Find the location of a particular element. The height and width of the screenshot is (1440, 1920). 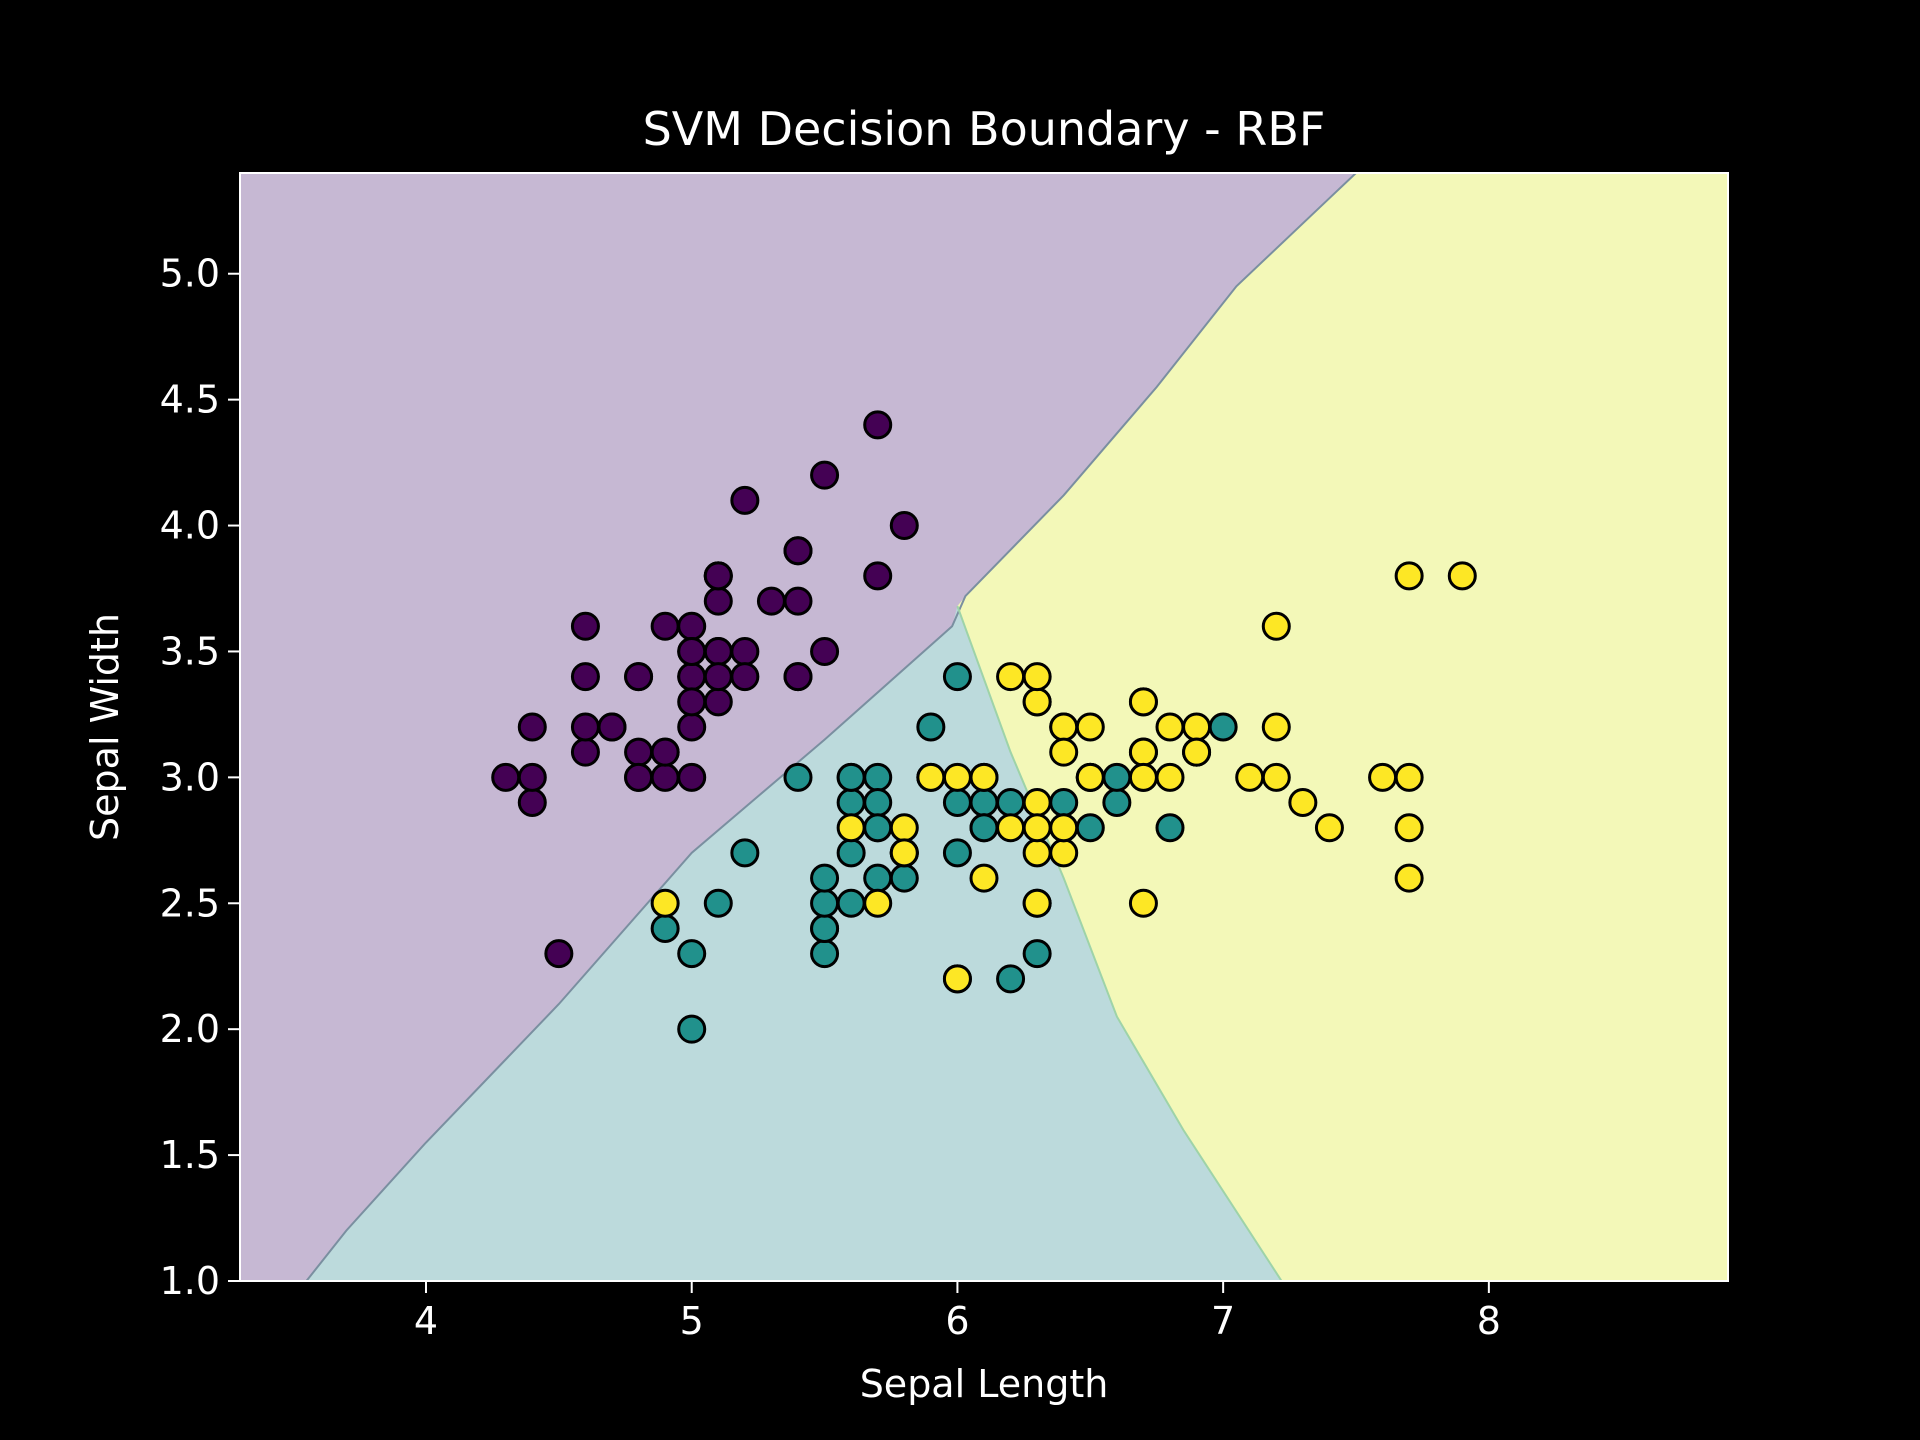

y-tick-label: 1.0 is located at coordinates (190, 1281).